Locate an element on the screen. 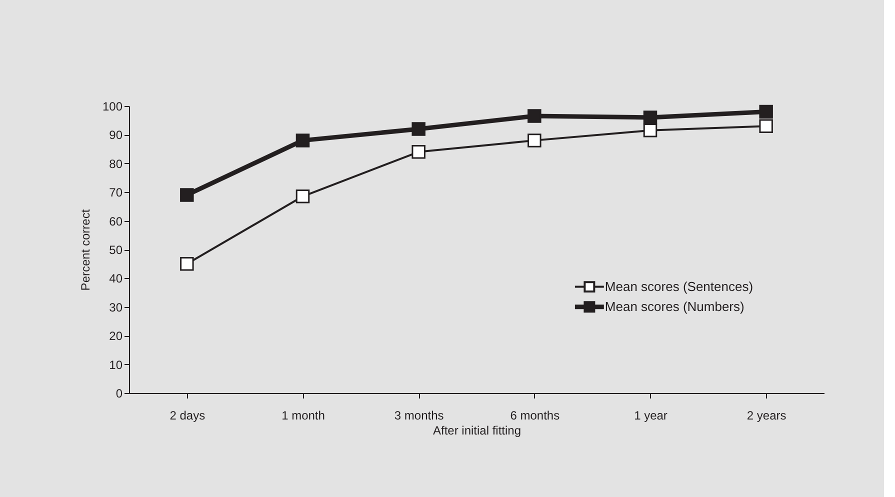  y-axis-title: Percent correct is located at coordinates (85, 249).